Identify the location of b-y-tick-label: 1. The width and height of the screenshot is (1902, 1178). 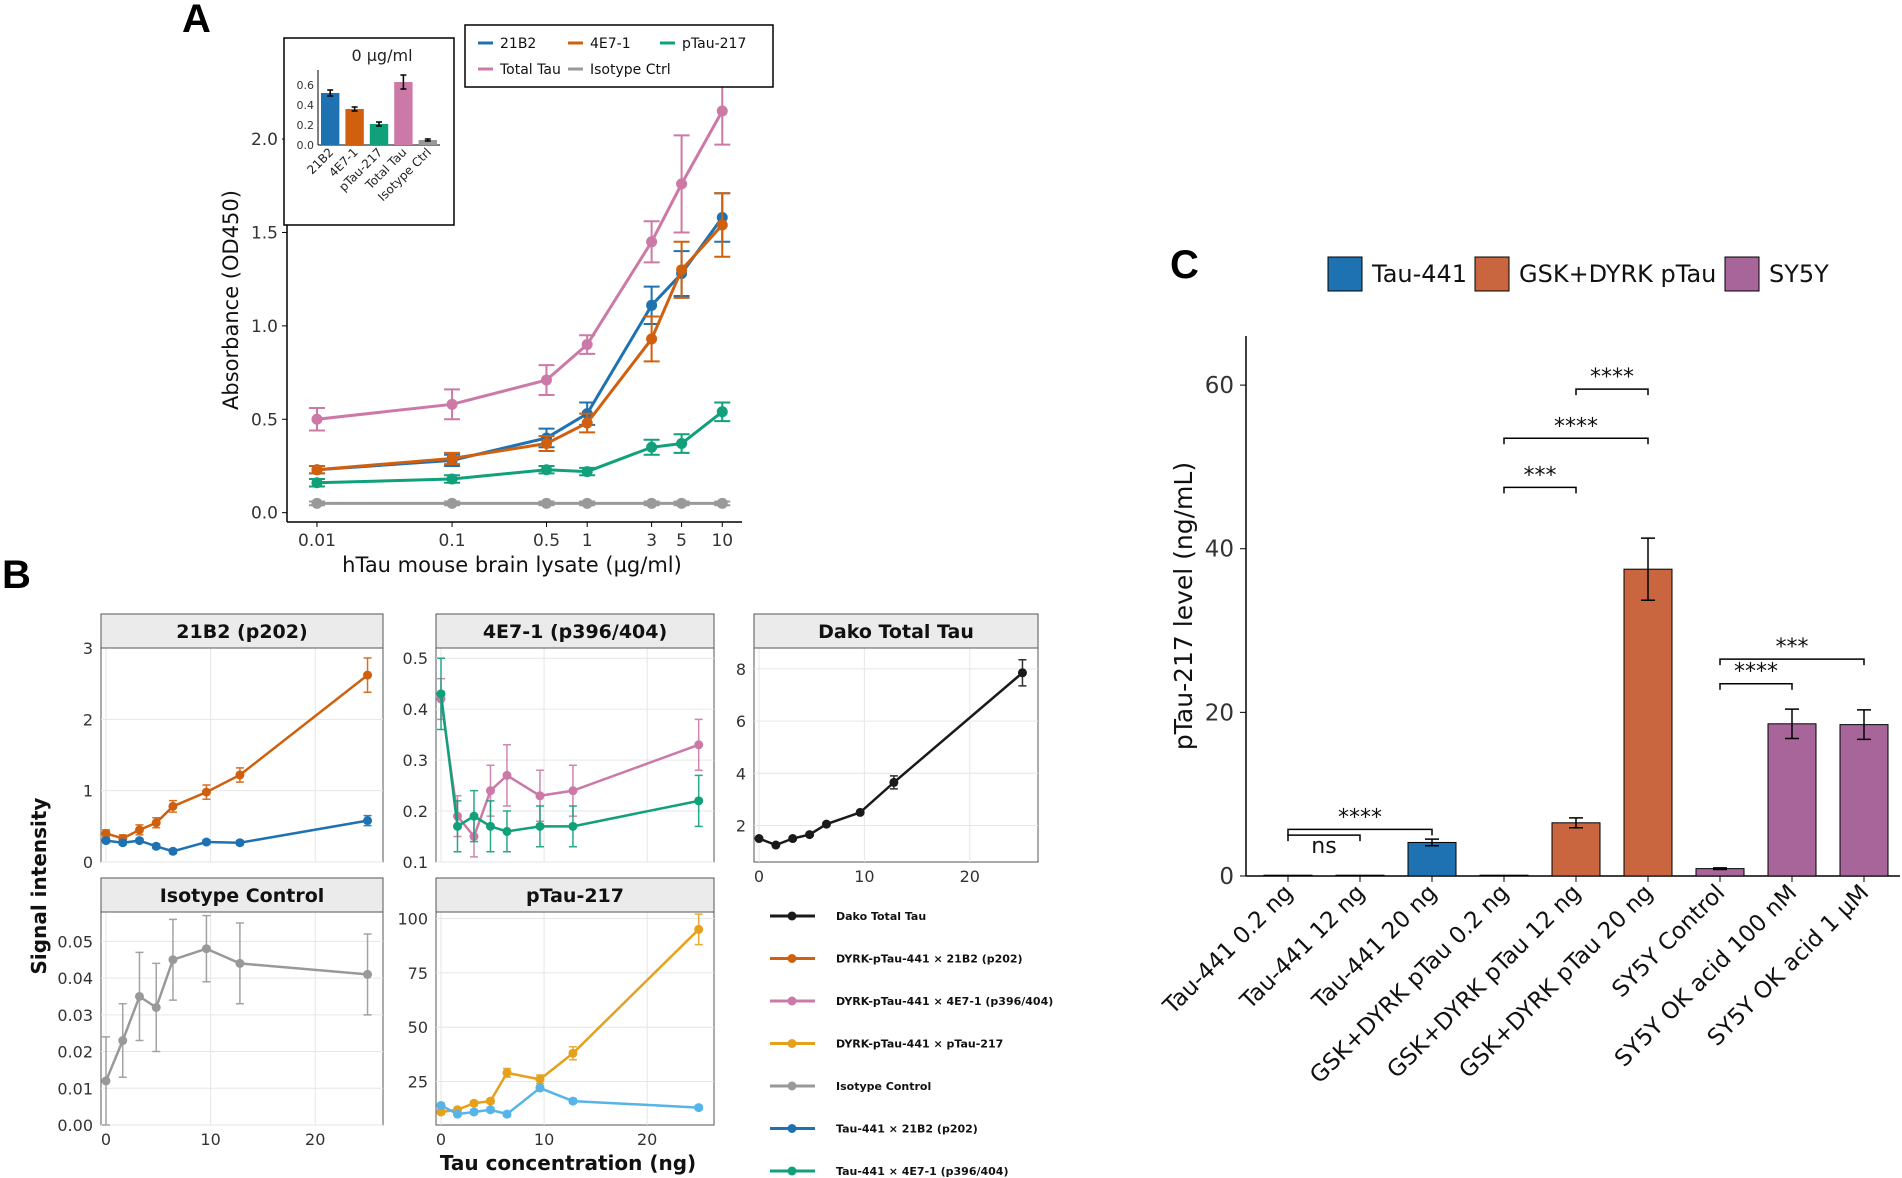
(88, 791).